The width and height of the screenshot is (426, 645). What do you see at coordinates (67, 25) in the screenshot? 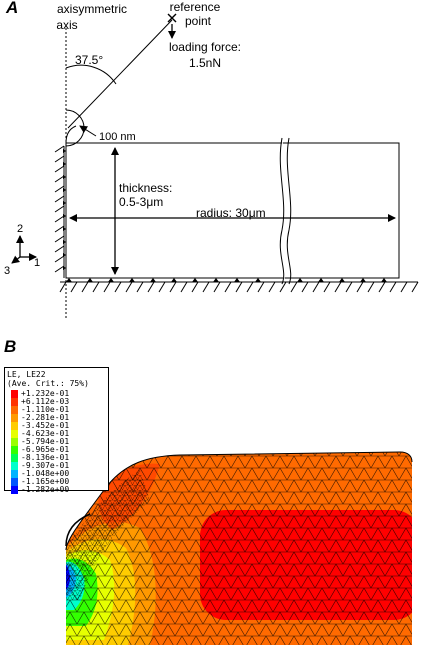
I see `axis-label-line2: axis` at bounding box center [67, 25].